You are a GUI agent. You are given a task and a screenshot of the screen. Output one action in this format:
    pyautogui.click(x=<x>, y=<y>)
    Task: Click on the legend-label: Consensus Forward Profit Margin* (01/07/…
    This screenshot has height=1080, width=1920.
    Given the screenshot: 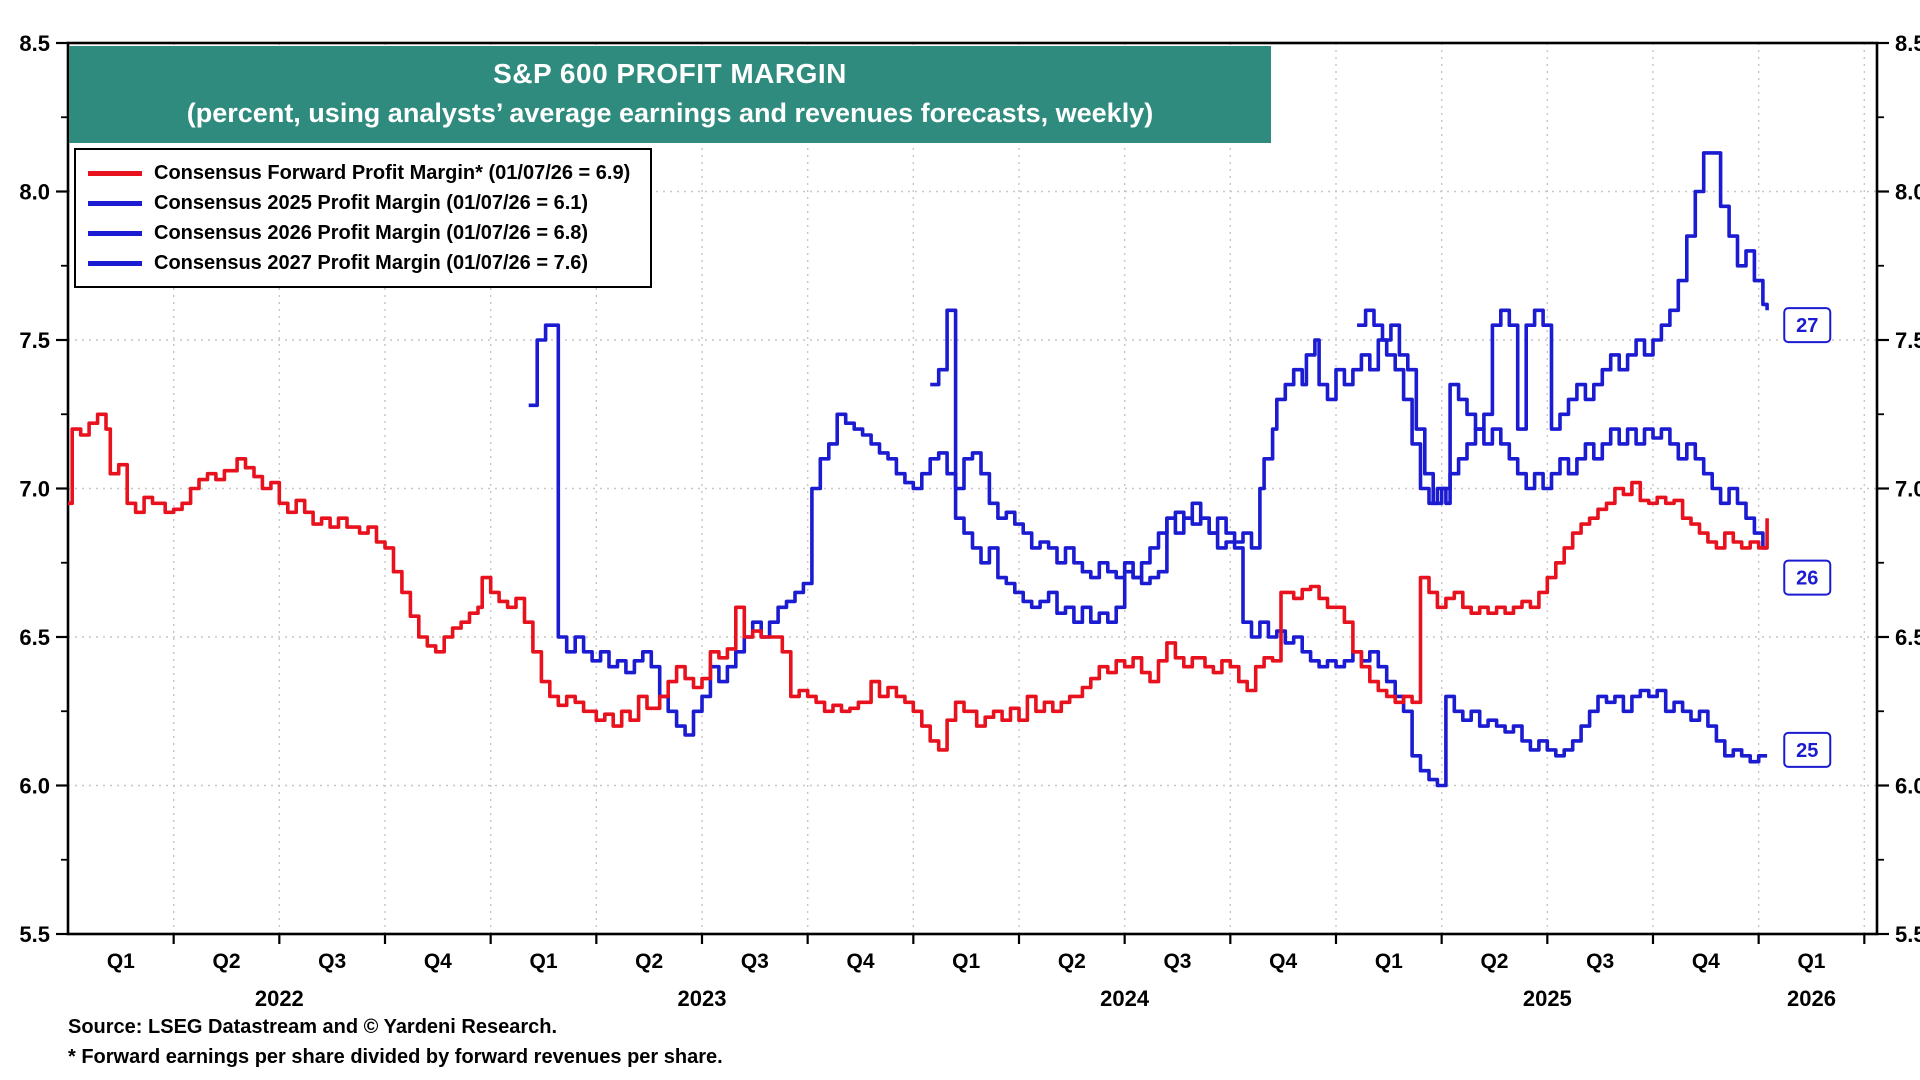 What is the action you would take?
    pyautogui.click(x=392, y=172)
    